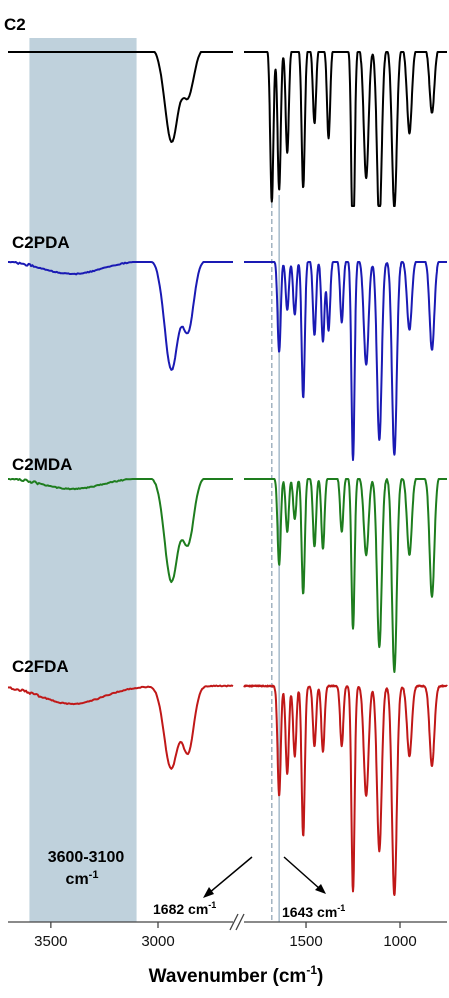 The image size is (449, 998). What do you see at coordinates (50, 941) in the screenshot?
I see `x-tick-label-3500: 3500` at bounding box center [50, 941].